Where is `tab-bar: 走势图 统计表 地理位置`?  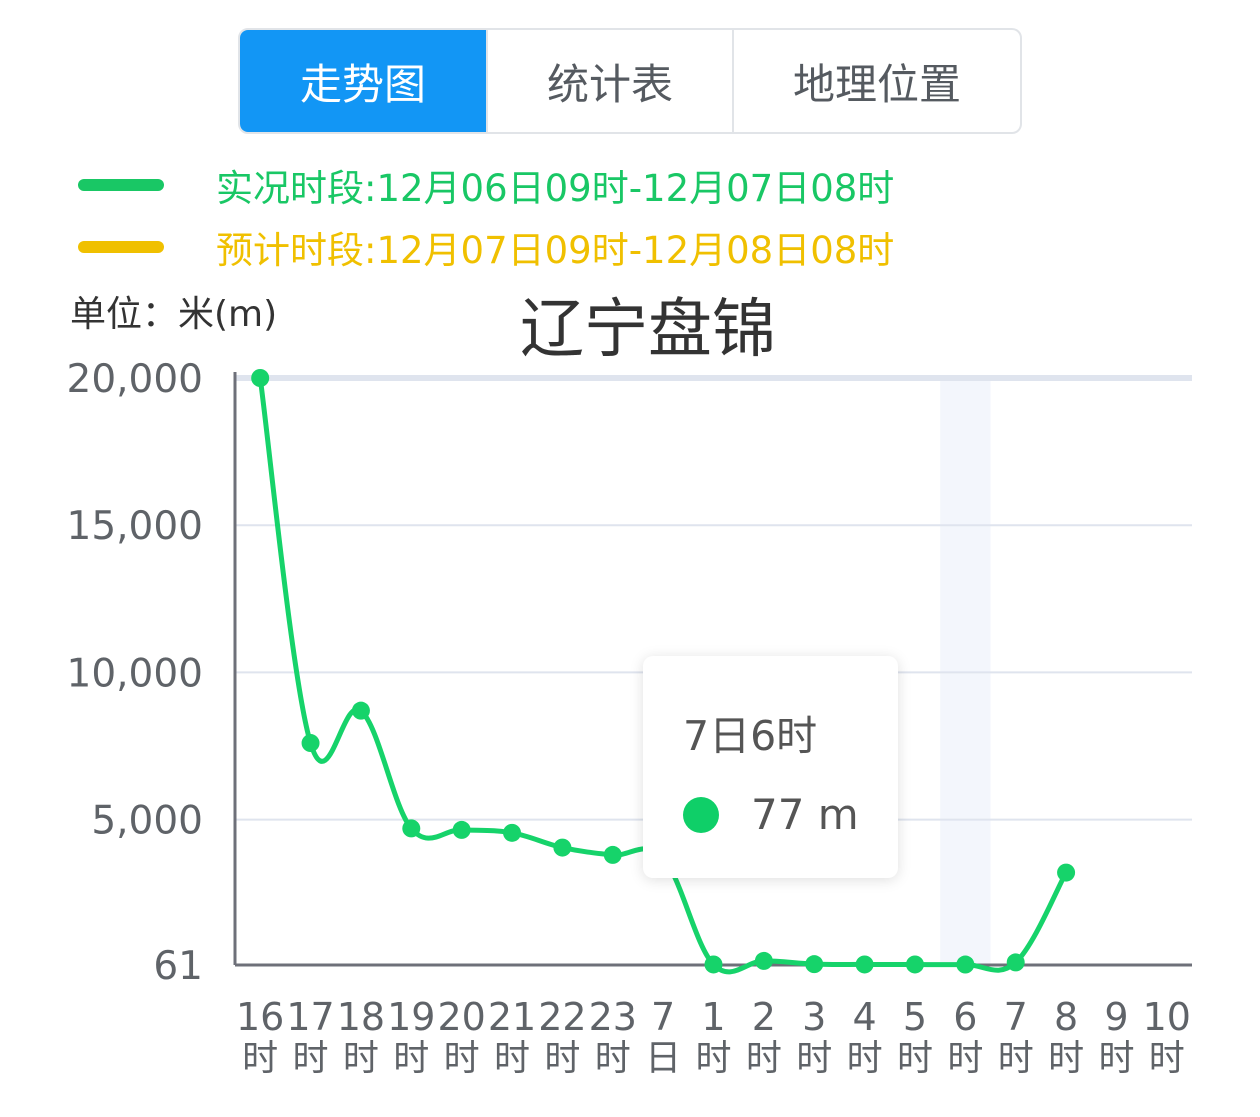
tab-bar: 走势图 统计表 地理位置 is located at coordinates (630, 81).